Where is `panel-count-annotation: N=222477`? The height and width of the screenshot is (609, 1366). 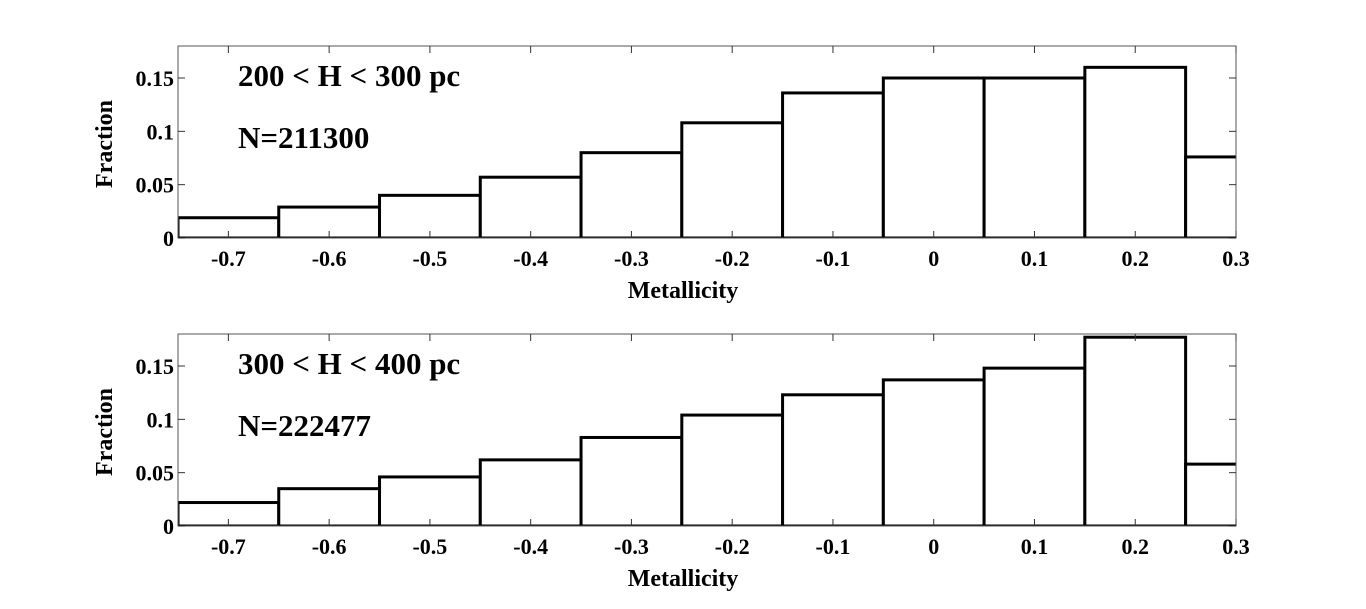
panel-count-annotation: N=222477 is located at coordinates (304, 425).